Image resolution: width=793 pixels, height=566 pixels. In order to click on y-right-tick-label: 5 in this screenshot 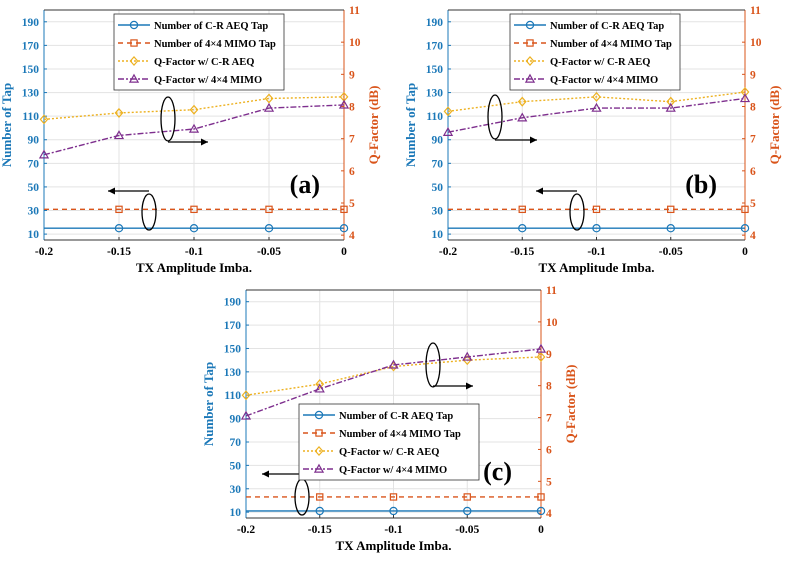, I will do `click(352, 204)`.